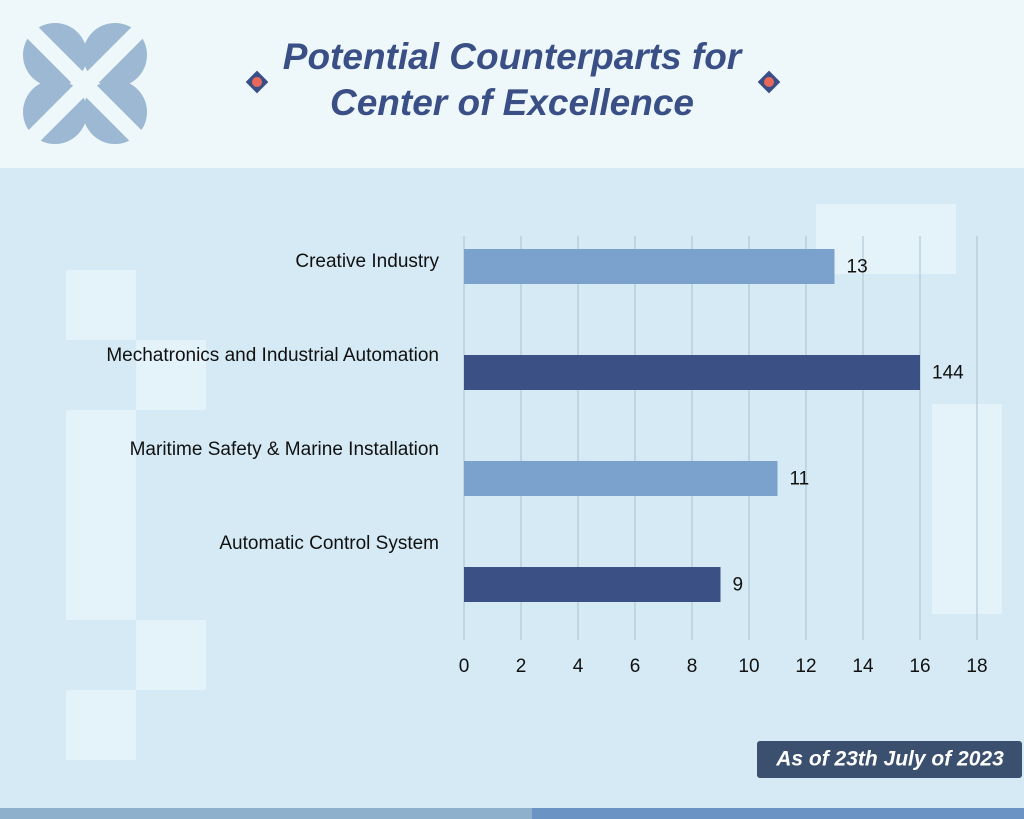 The height and width of the screenshot is (819, 1024). Describe the element at coordinates (805, 666) in the screenshot. I see `x-tick-label: 12` at that location.